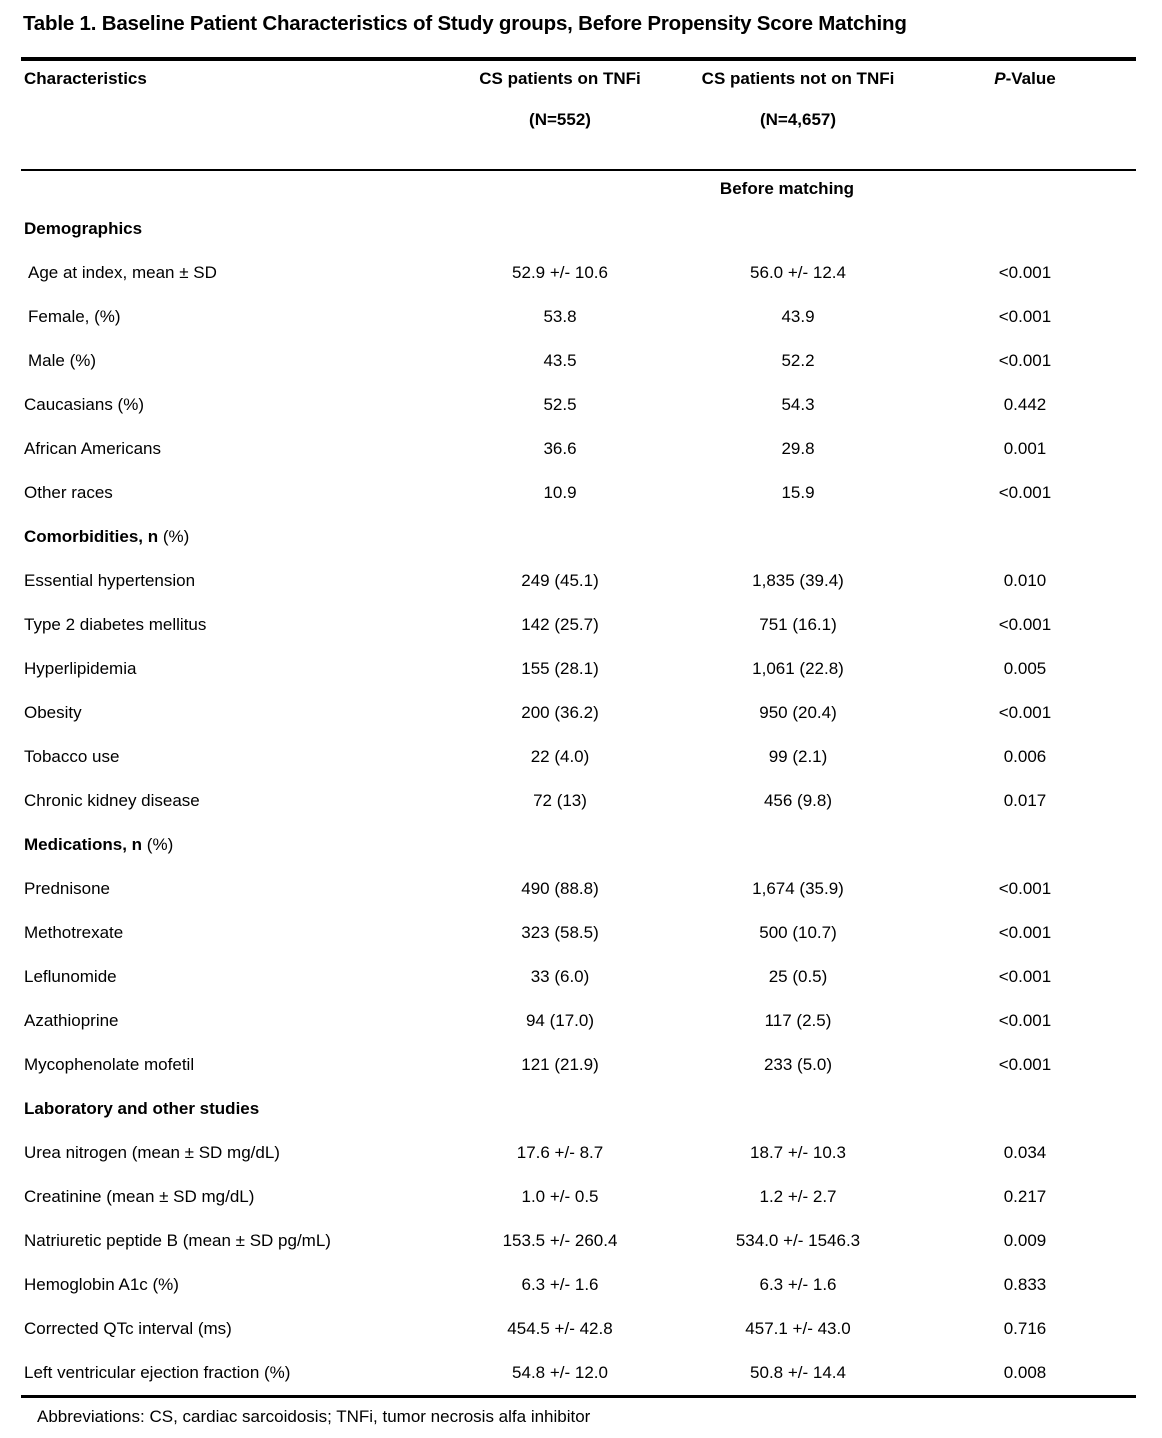  Describe the element at coordinates (70, 976) in the screenshot. I see `row-label: Leflunomide` at that location.